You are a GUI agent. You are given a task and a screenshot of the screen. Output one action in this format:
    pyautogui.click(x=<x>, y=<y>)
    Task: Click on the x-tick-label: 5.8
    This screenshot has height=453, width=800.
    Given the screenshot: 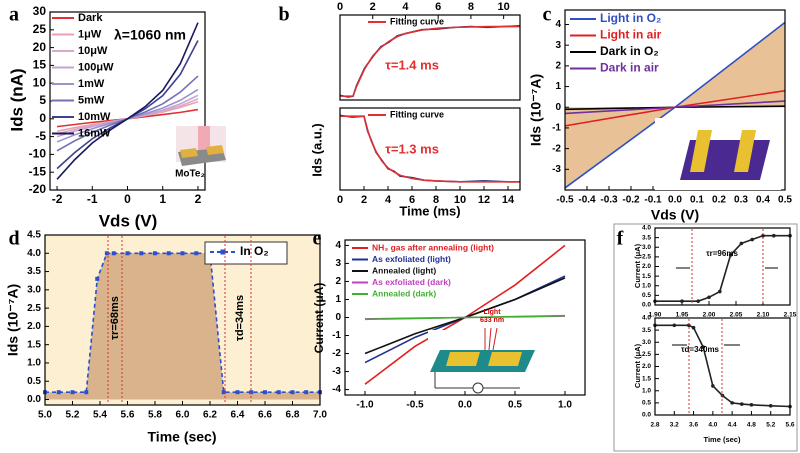 What is the action you would take?
    pyautogui.click(x=155, y=415)
    